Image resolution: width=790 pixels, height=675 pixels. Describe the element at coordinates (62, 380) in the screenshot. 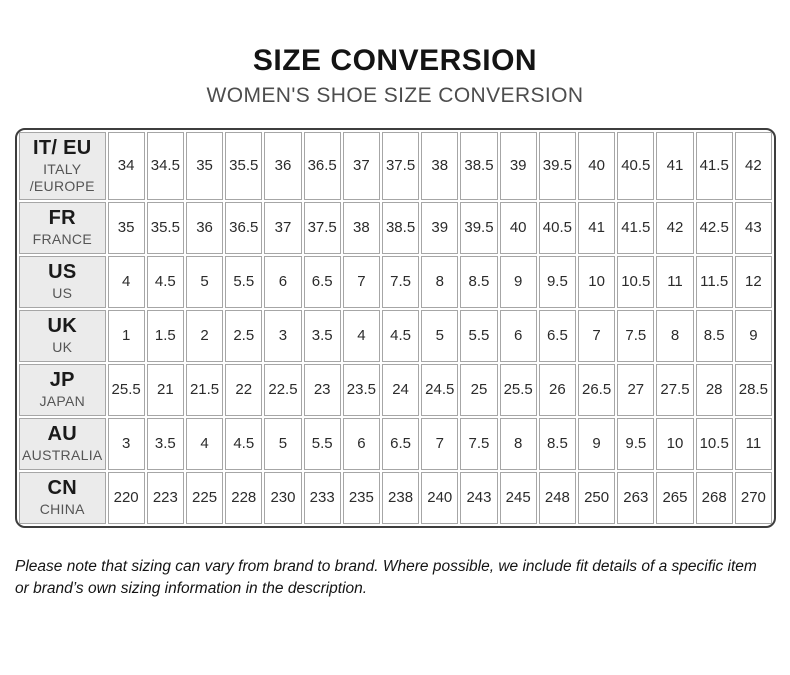

I see `row-code: JP` at that location.